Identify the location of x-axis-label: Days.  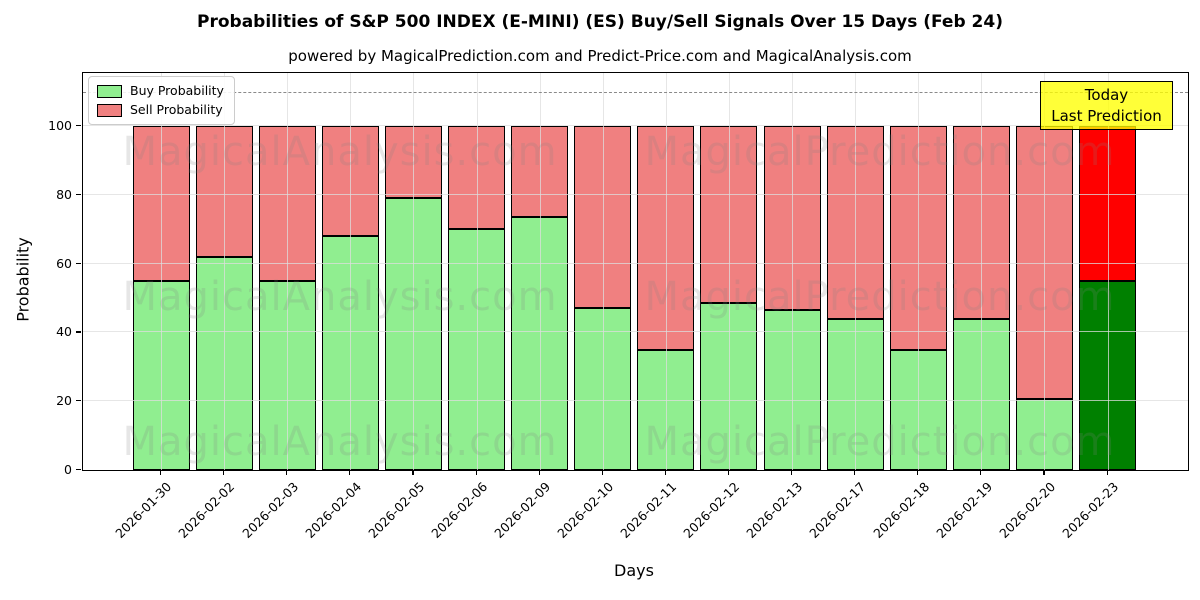
(634, 570).